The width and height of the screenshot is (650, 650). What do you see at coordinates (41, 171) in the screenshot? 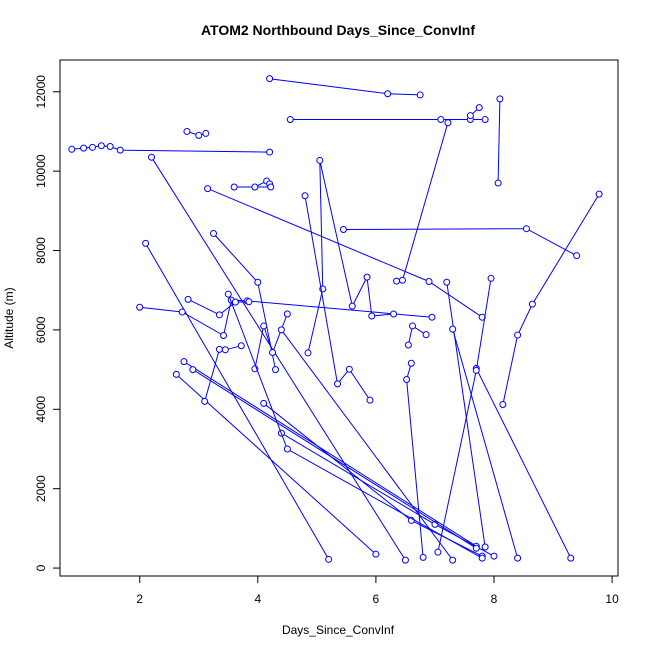
I see `y-tick-label: 10000` at bounding box center [41, 171].